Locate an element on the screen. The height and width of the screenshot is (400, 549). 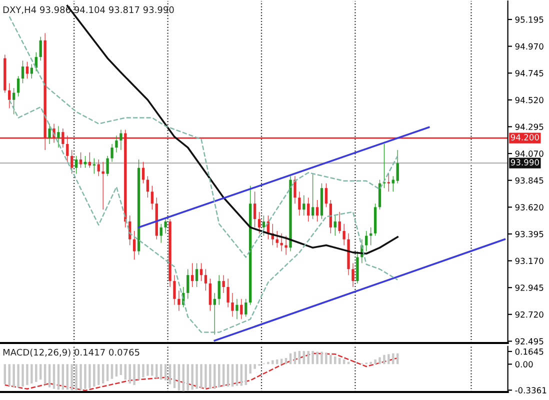
y-tick-label: 93.845 is located at coordinates (529, 180).